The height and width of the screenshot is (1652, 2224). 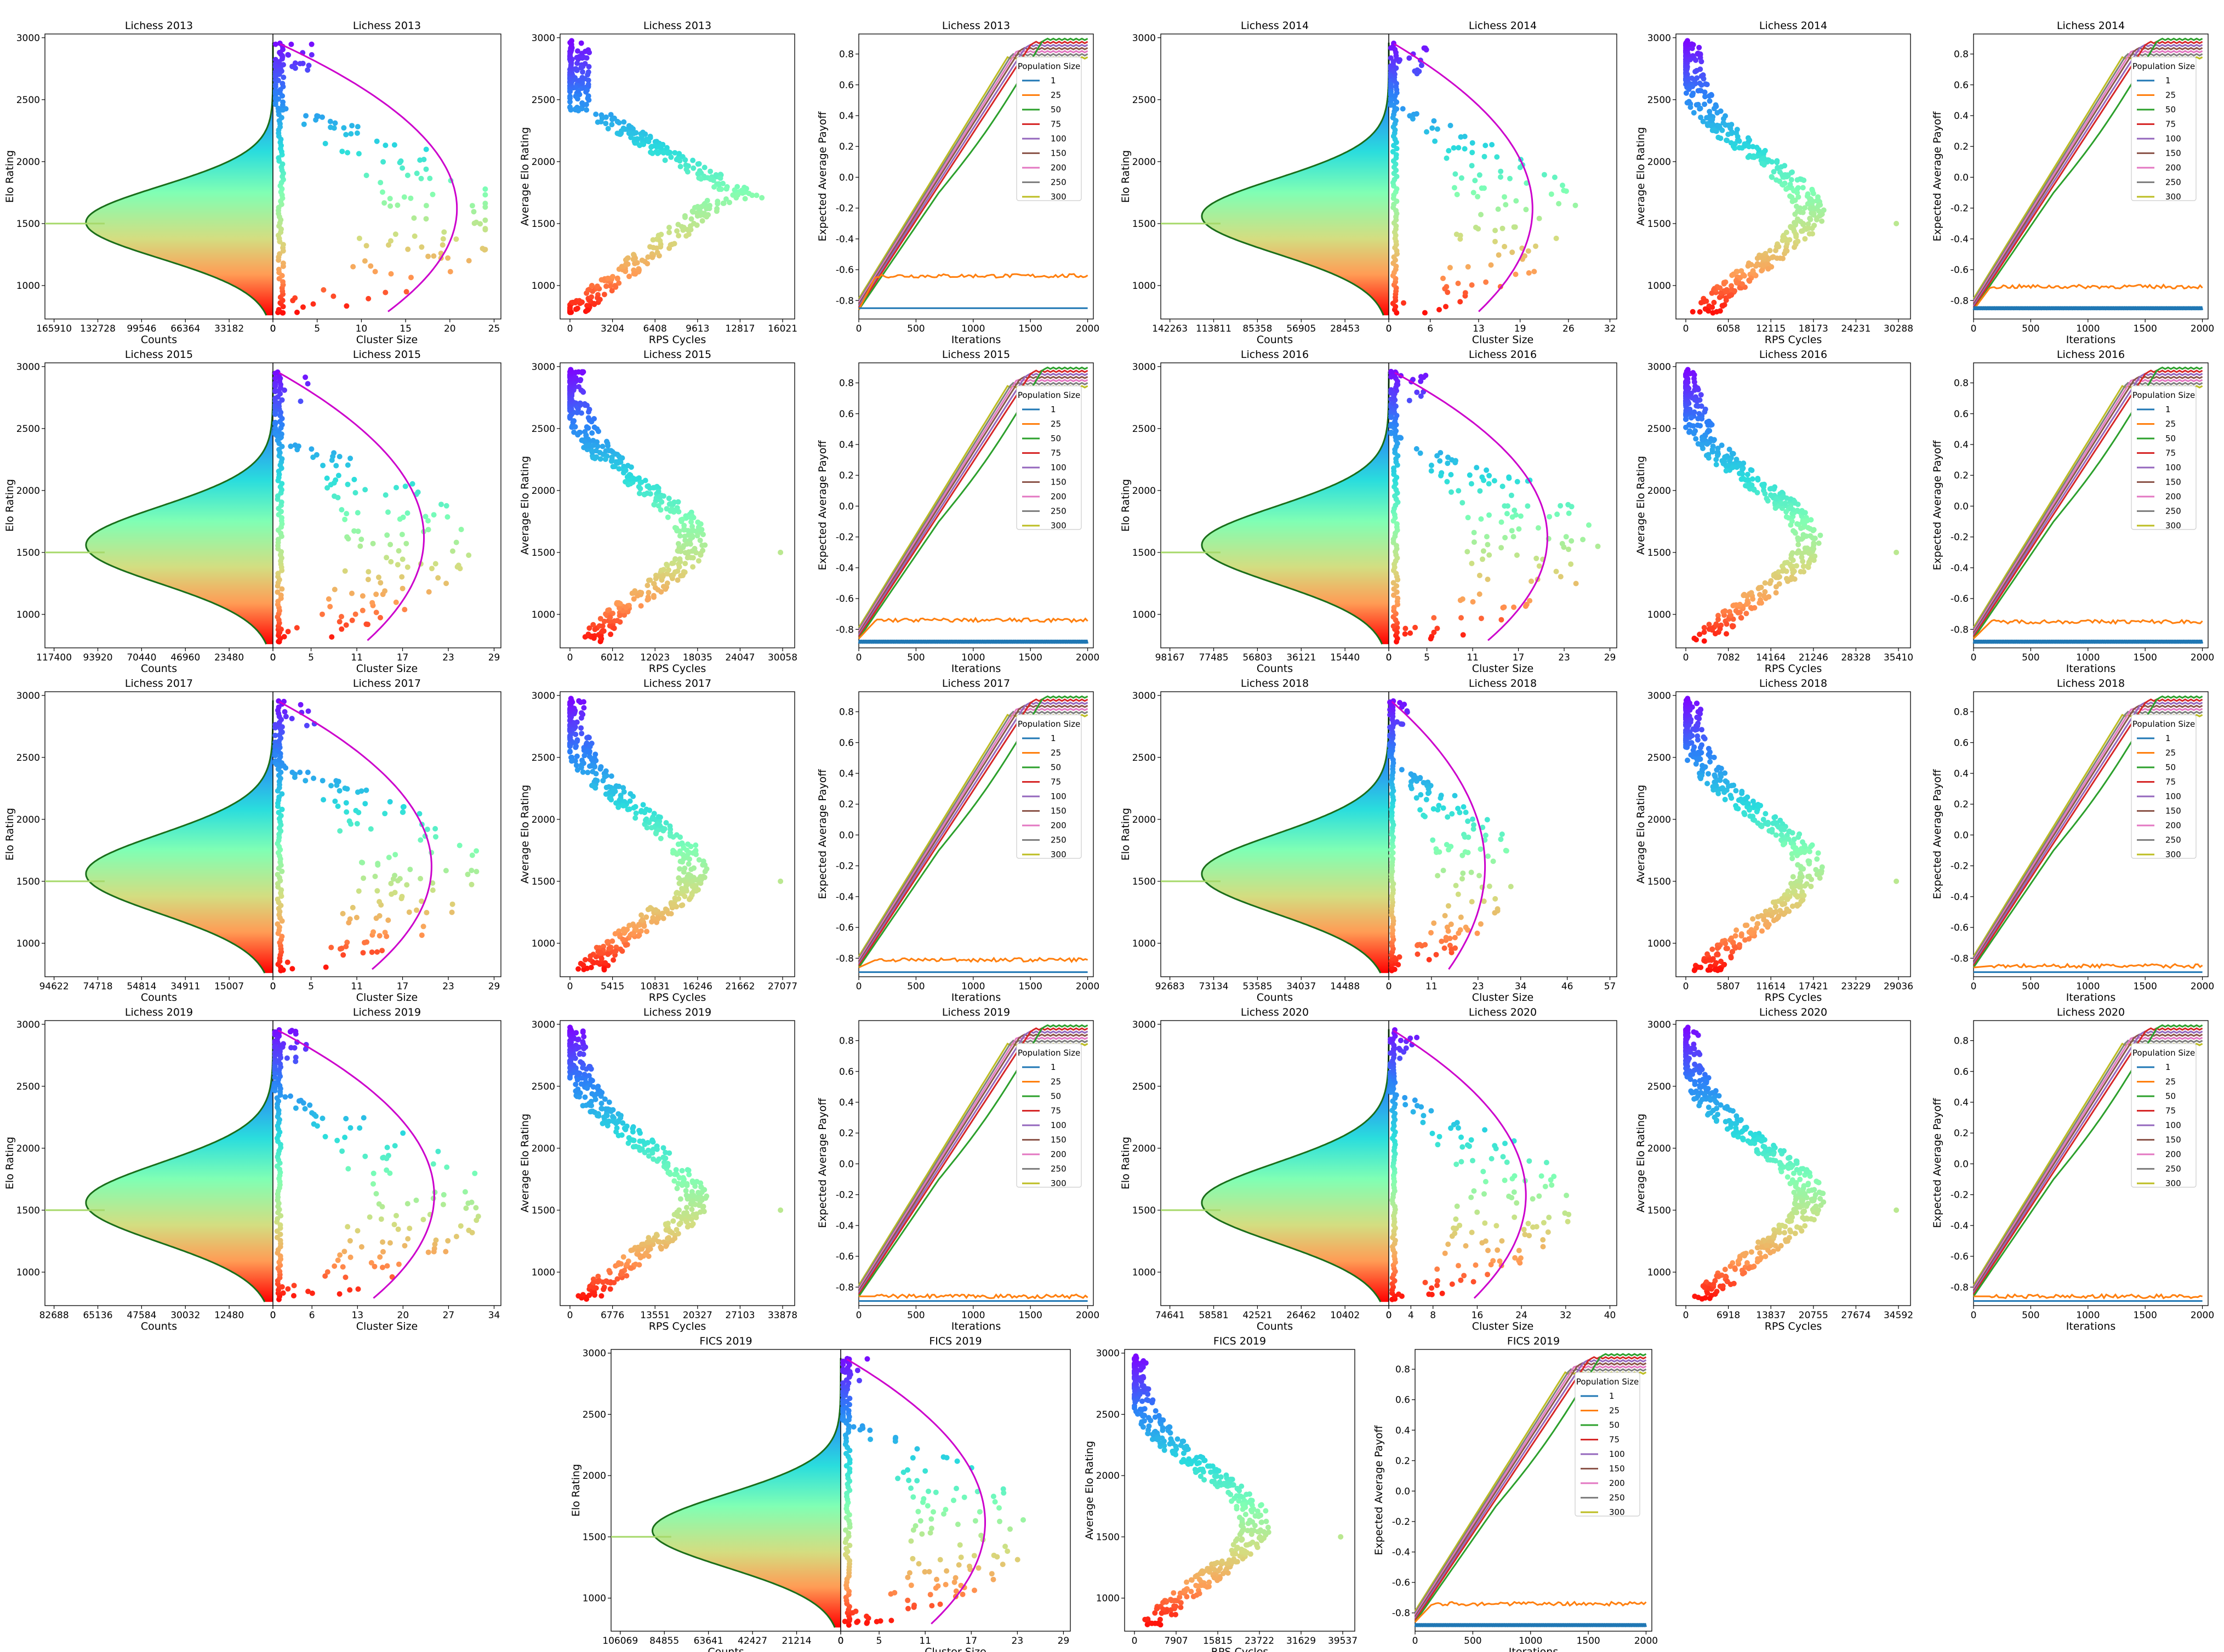 What do you see at coordinates (352, 507) in the screenshot?
I see `parabola-fit-curve` at bounding box center [352, 507].